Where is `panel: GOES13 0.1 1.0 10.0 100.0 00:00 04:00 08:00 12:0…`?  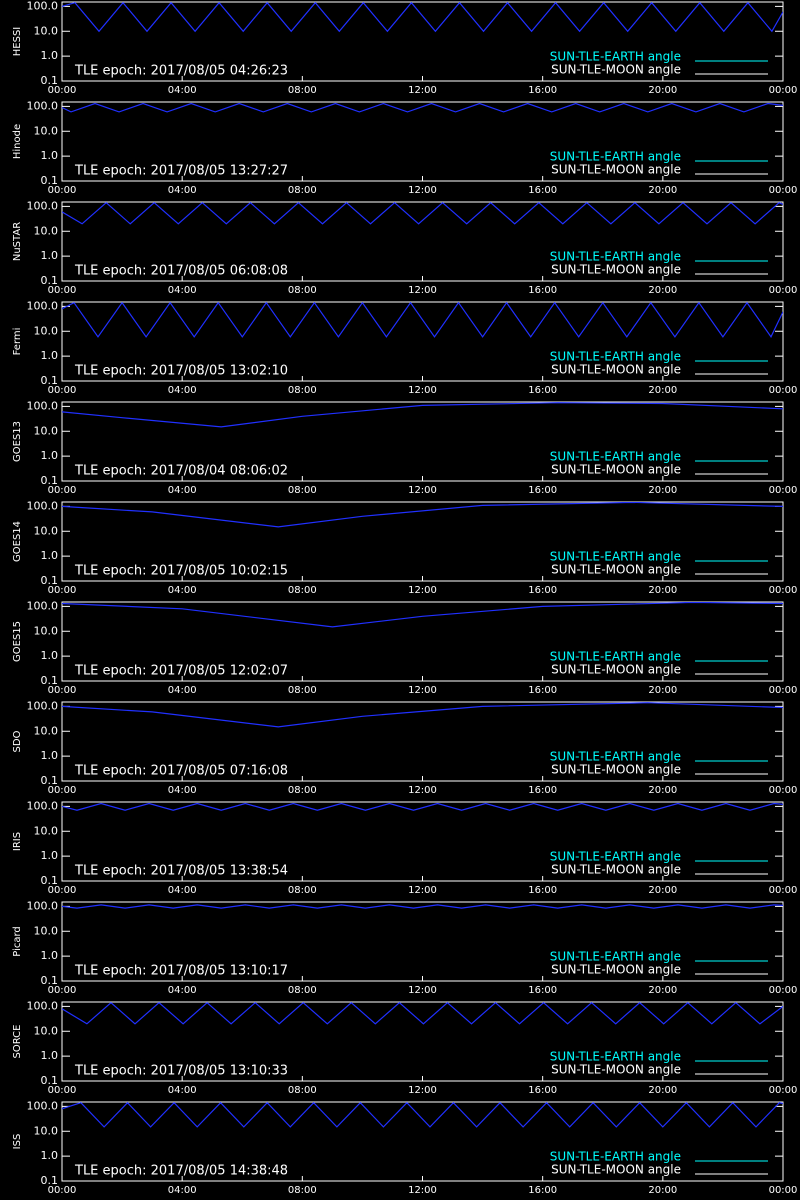
panel: GOES13 0.1 1.0 10.0 100.0 00:00 04:00 08:00 12:0… is located at coordinates (404, 447).